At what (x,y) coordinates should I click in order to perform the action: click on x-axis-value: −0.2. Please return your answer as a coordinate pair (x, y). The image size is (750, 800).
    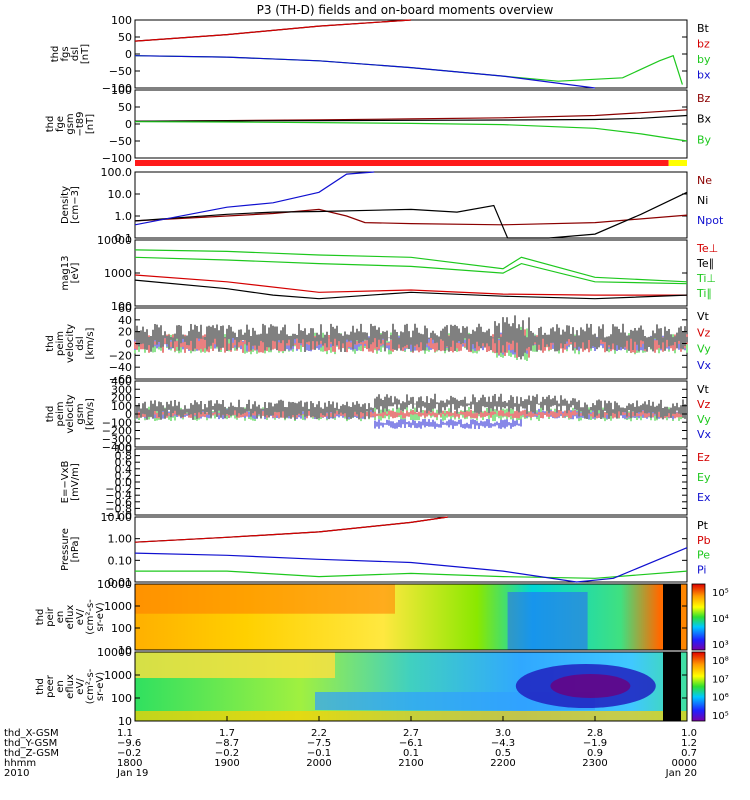
    Looking at the image, I should click on (227, 753).